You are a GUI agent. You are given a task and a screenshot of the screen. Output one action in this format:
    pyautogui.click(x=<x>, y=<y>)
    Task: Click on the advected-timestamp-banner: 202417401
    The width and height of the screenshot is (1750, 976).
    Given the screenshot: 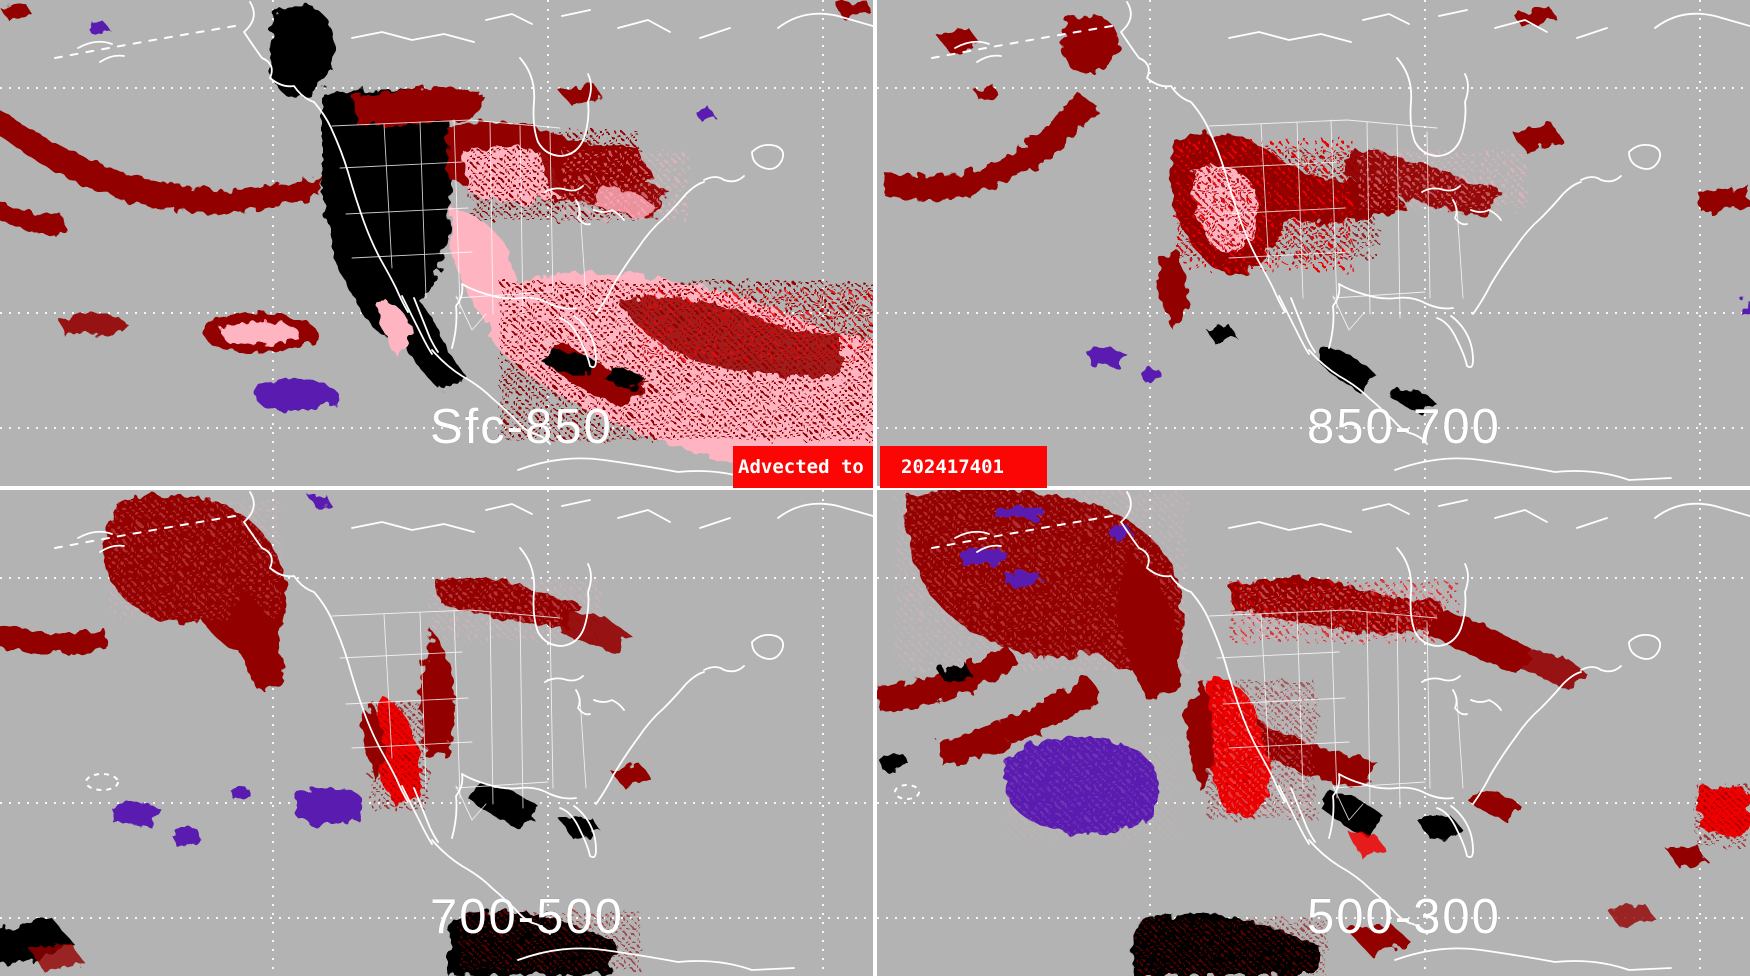 What is the action you would take?
    pyautogui.click(x=963, y=467)
    